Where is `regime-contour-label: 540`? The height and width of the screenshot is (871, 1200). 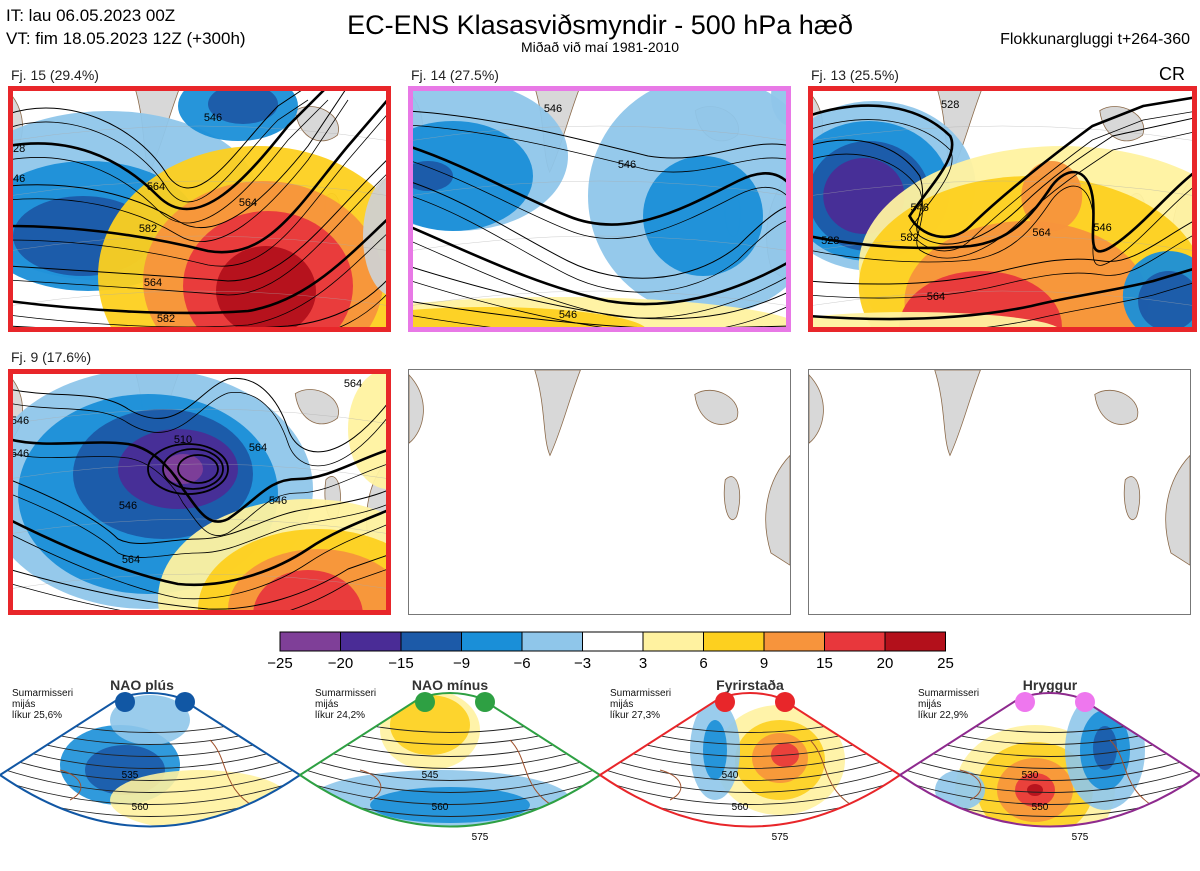
regime-contour-label: 540 is located at coordinates (730, 775).